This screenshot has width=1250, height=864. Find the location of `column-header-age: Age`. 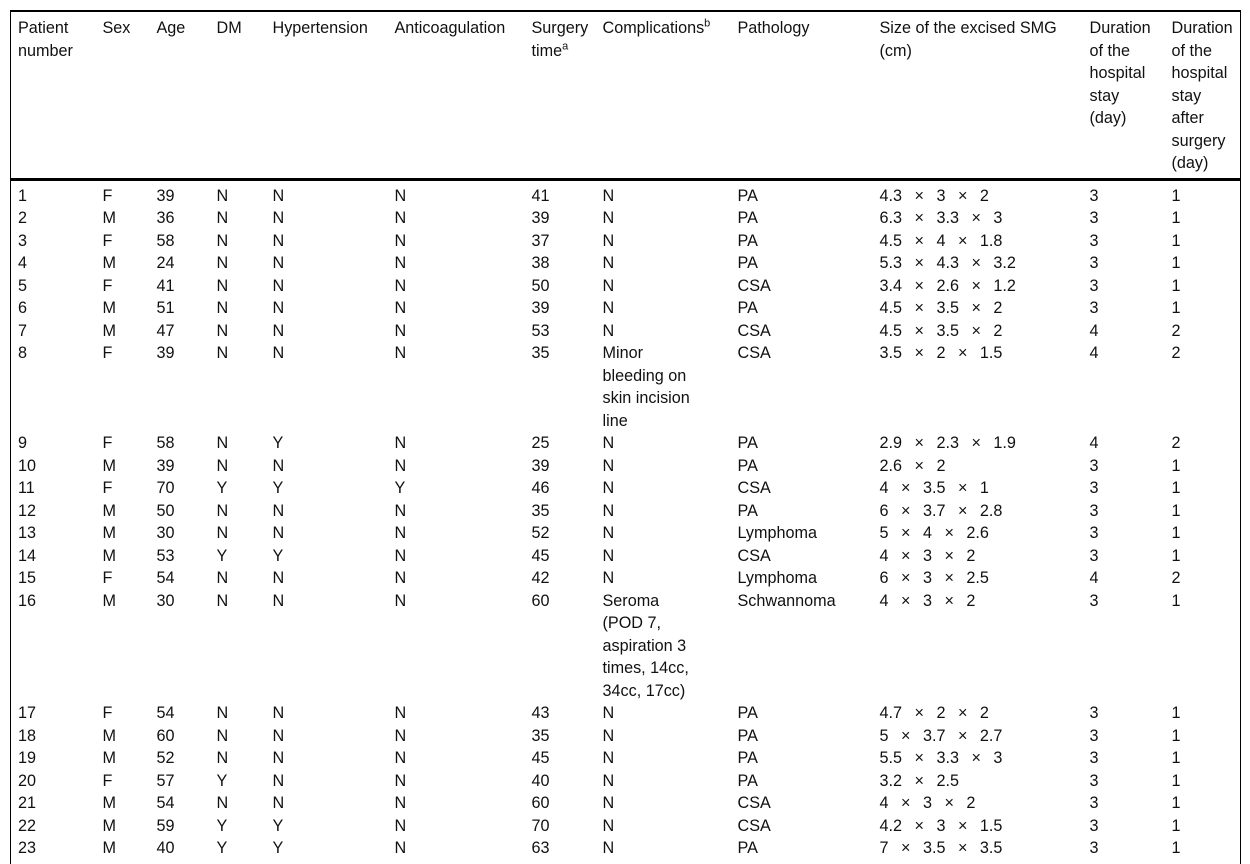

column-header-age: Age is located at coordinates (179, 96).